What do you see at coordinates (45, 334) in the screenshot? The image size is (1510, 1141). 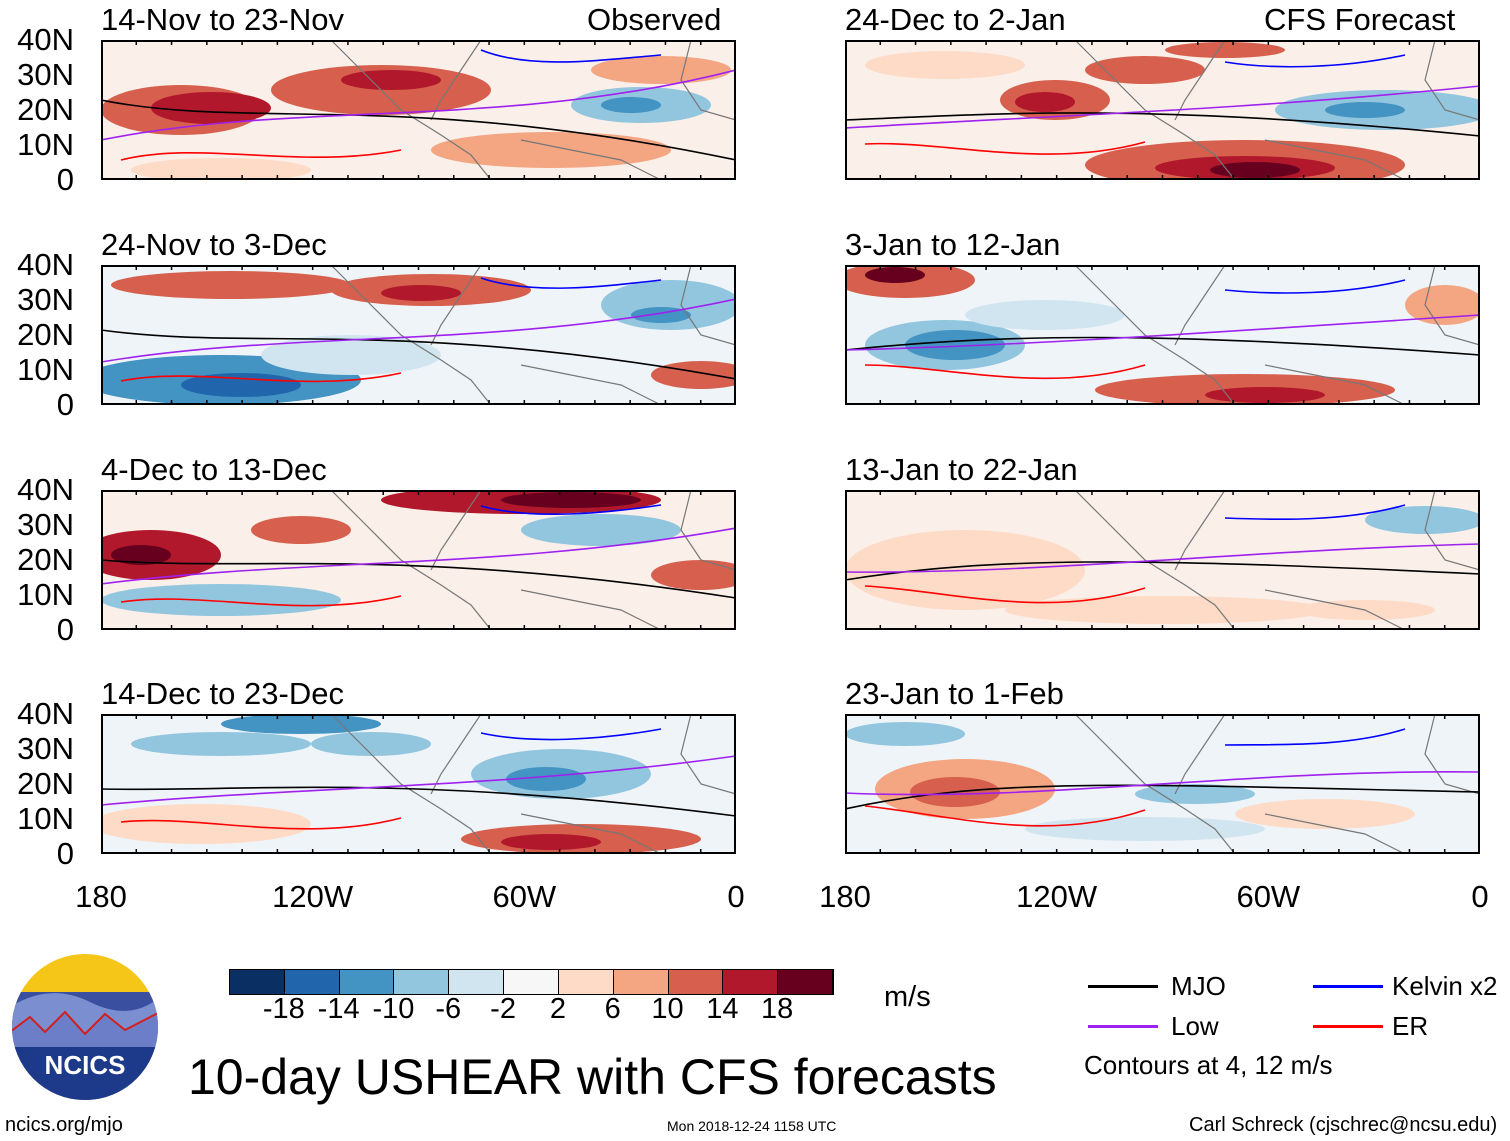 I see `y-tick-label: 20N` at bounding box center [45, 334].